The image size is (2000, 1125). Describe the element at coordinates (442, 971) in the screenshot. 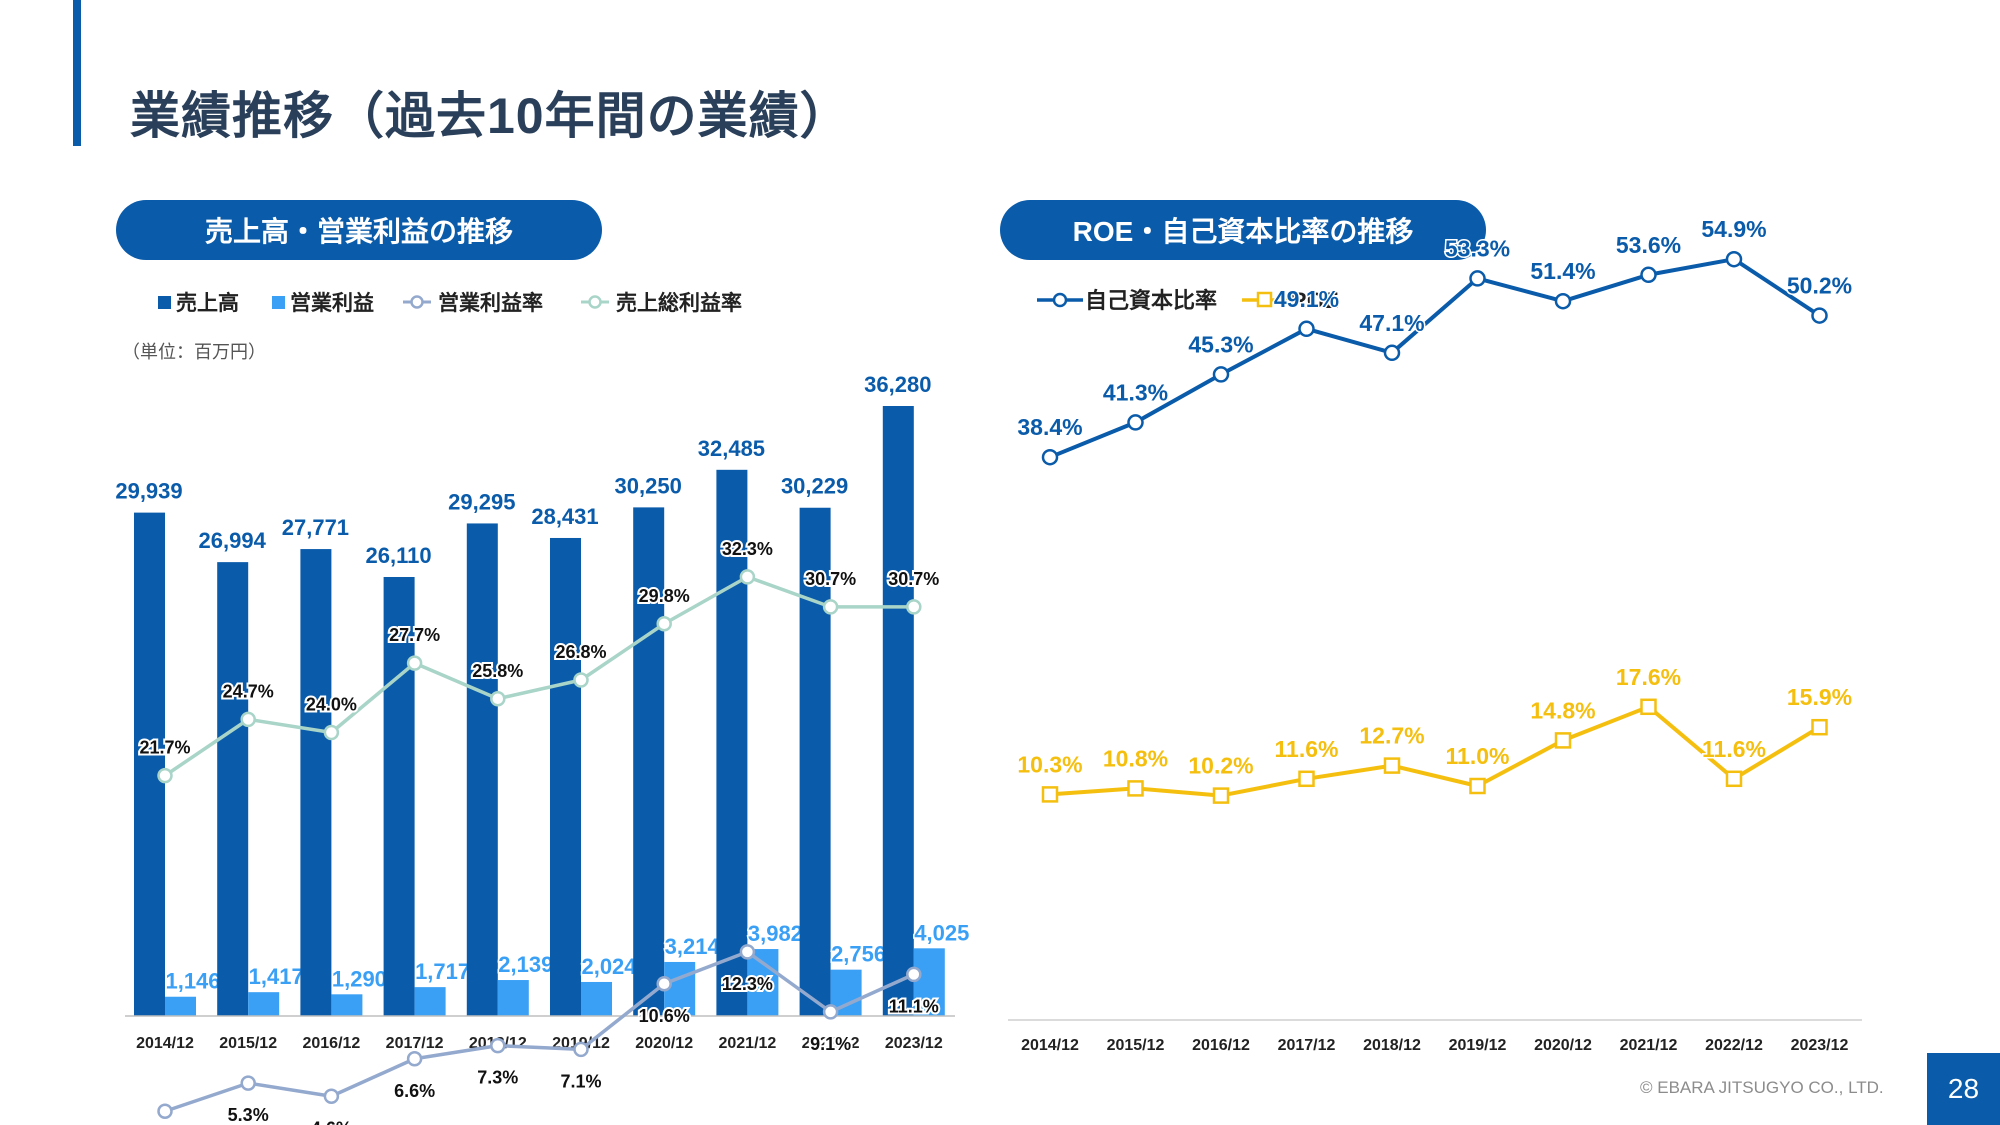

I see `op-profit-value-label: 1,717` at that location.